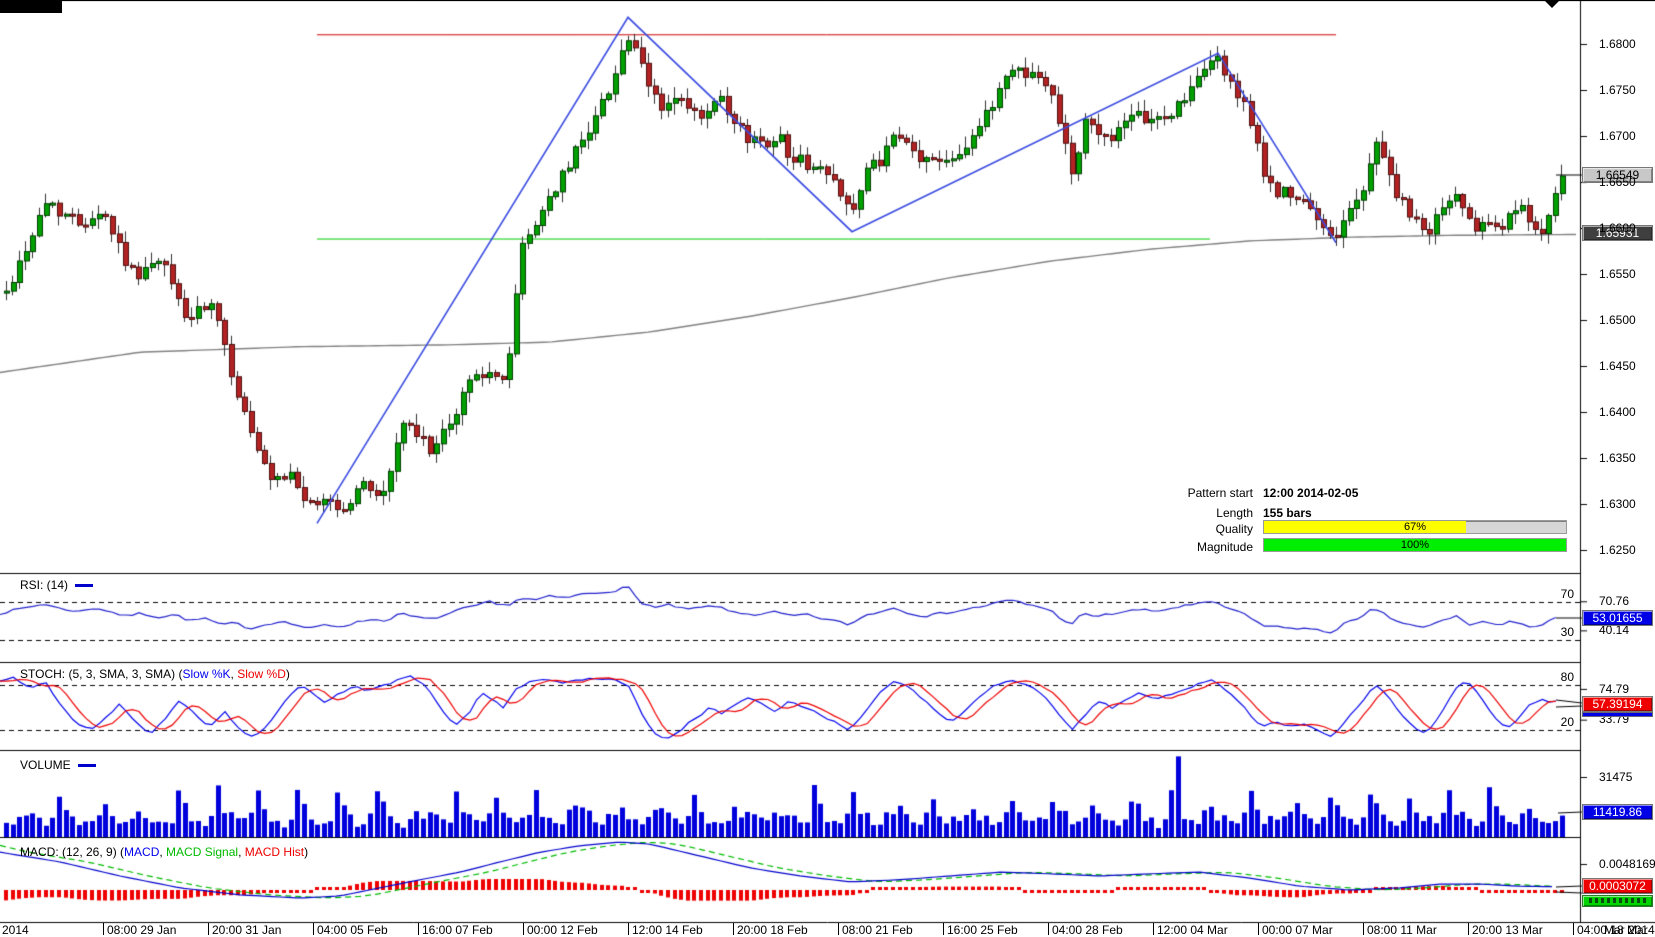 This screenshot has height=937, width=1655. I want to click on price-axis-tick: 1.6550, so click(1617, 274).